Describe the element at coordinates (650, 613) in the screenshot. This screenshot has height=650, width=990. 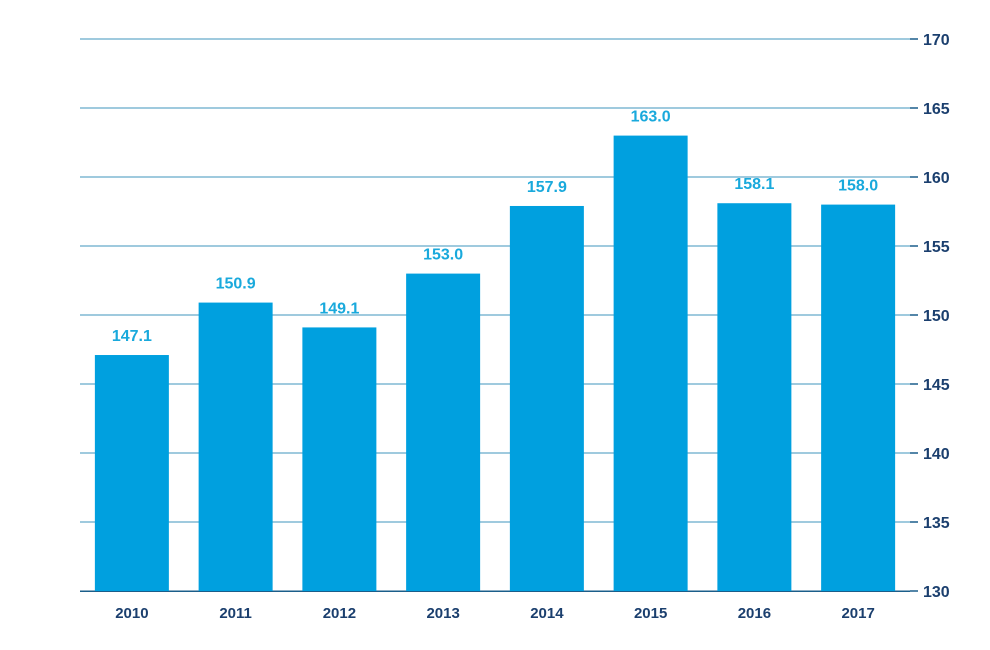
I see `x-tick-label-2015: 2015` at that location.